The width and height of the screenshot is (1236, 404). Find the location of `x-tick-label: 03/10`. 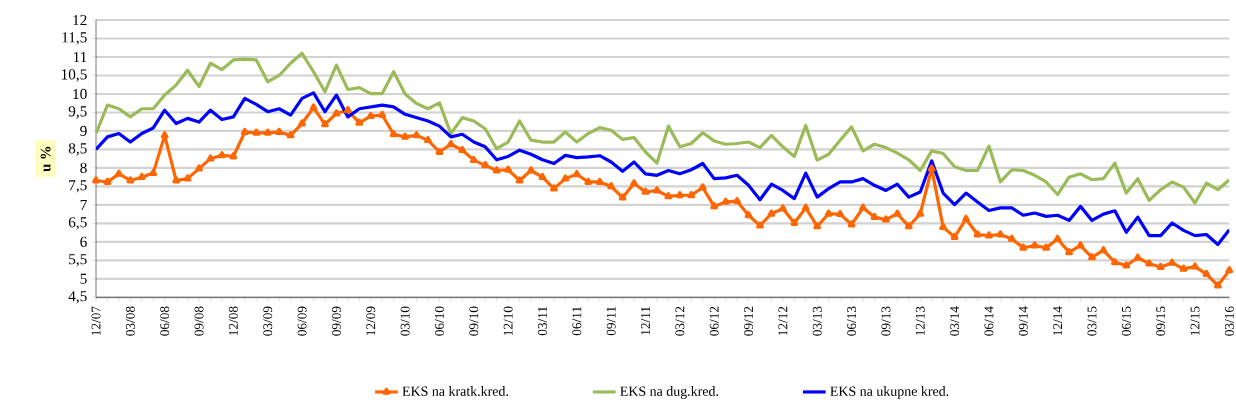

x-tick-label: 03/10 is located at coordinates (405, 321).